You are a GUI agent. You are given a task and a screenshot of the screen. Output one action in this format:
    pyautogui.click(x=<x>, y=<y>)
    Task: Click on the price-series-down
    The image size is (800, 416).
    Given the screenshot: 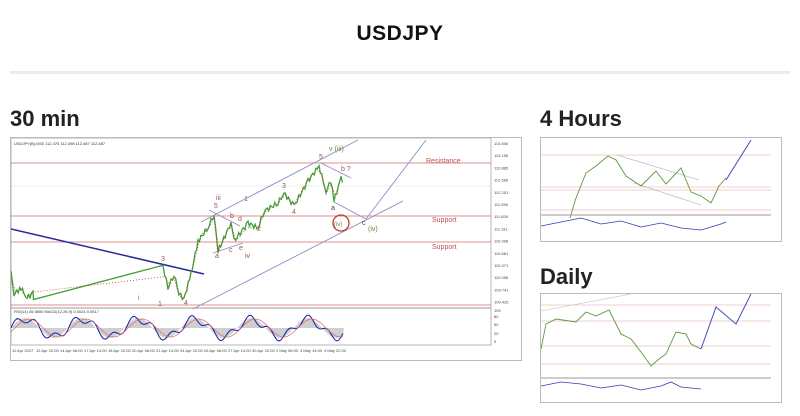 What is the action you would take?
    pyautogui.click(x=175, y=234)
    